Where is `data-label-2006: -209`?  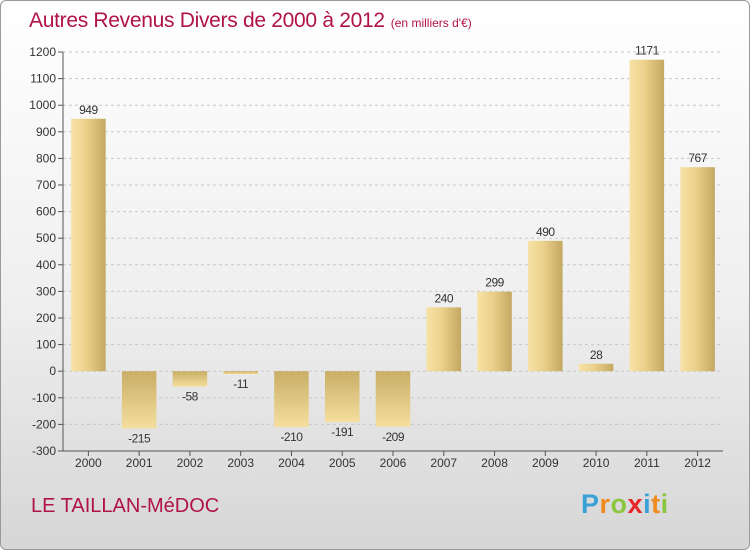 data-label-2006: -209 is located at coordinates (393, 437).